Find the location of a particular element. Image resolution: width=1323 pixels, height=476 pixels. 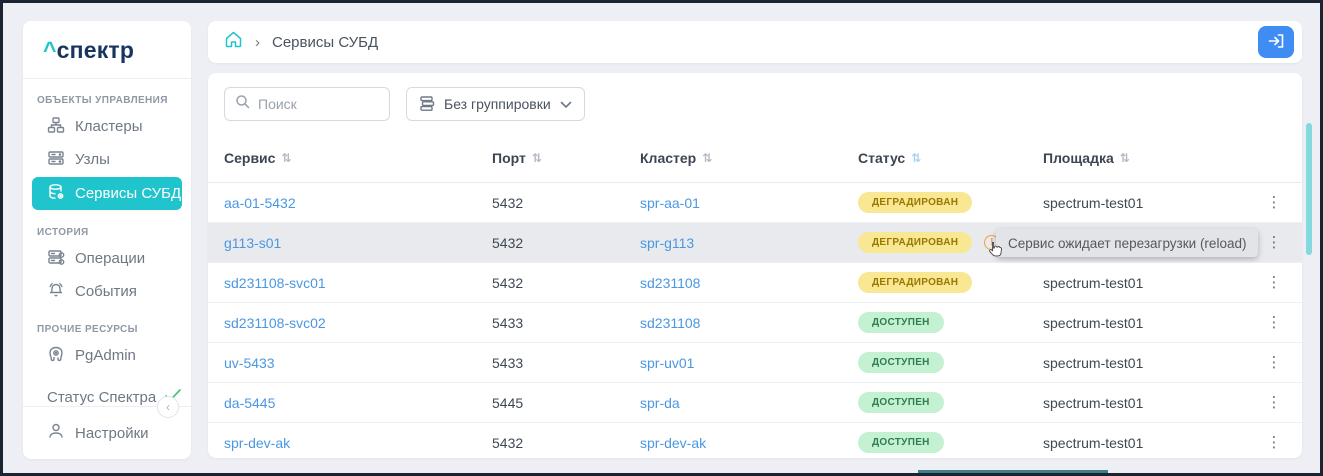

column-label: Кластер is located at coordinates (668, 157).